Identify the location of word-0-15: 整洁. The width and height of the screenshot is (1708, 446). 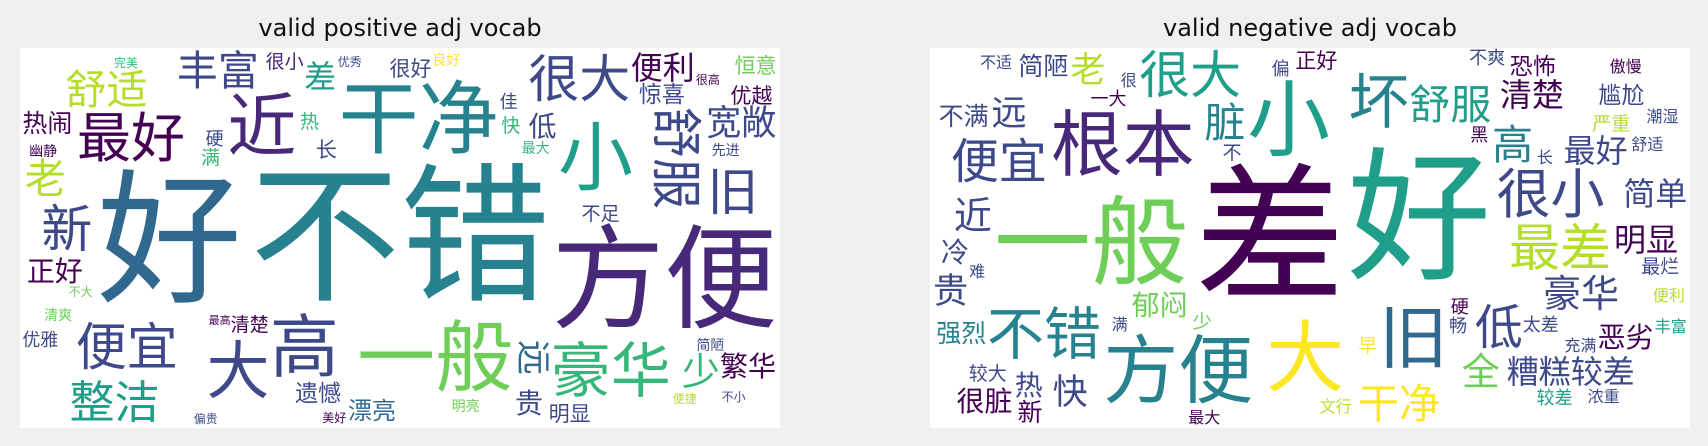
(114, 401).